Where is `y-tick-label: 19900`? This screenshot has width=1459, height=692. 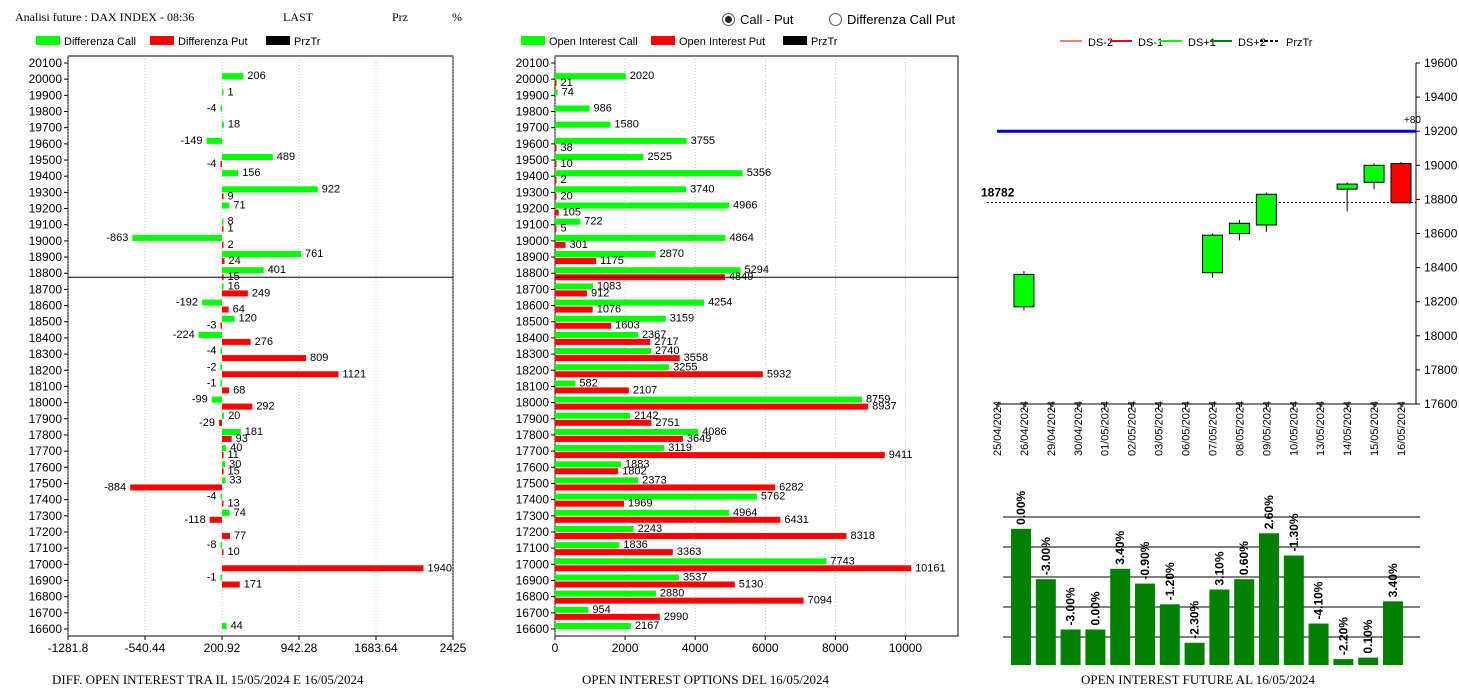
y-tick-label: 19900 is located at coordinates (46, 95).